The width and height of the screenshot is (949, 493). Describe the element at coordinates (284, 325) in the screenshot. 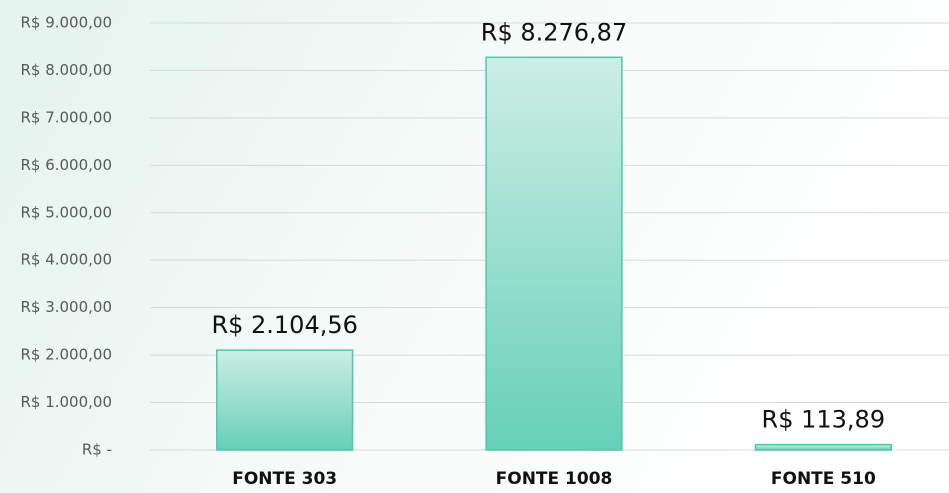

I see `value-label: R$ 2.104,56` at that location.